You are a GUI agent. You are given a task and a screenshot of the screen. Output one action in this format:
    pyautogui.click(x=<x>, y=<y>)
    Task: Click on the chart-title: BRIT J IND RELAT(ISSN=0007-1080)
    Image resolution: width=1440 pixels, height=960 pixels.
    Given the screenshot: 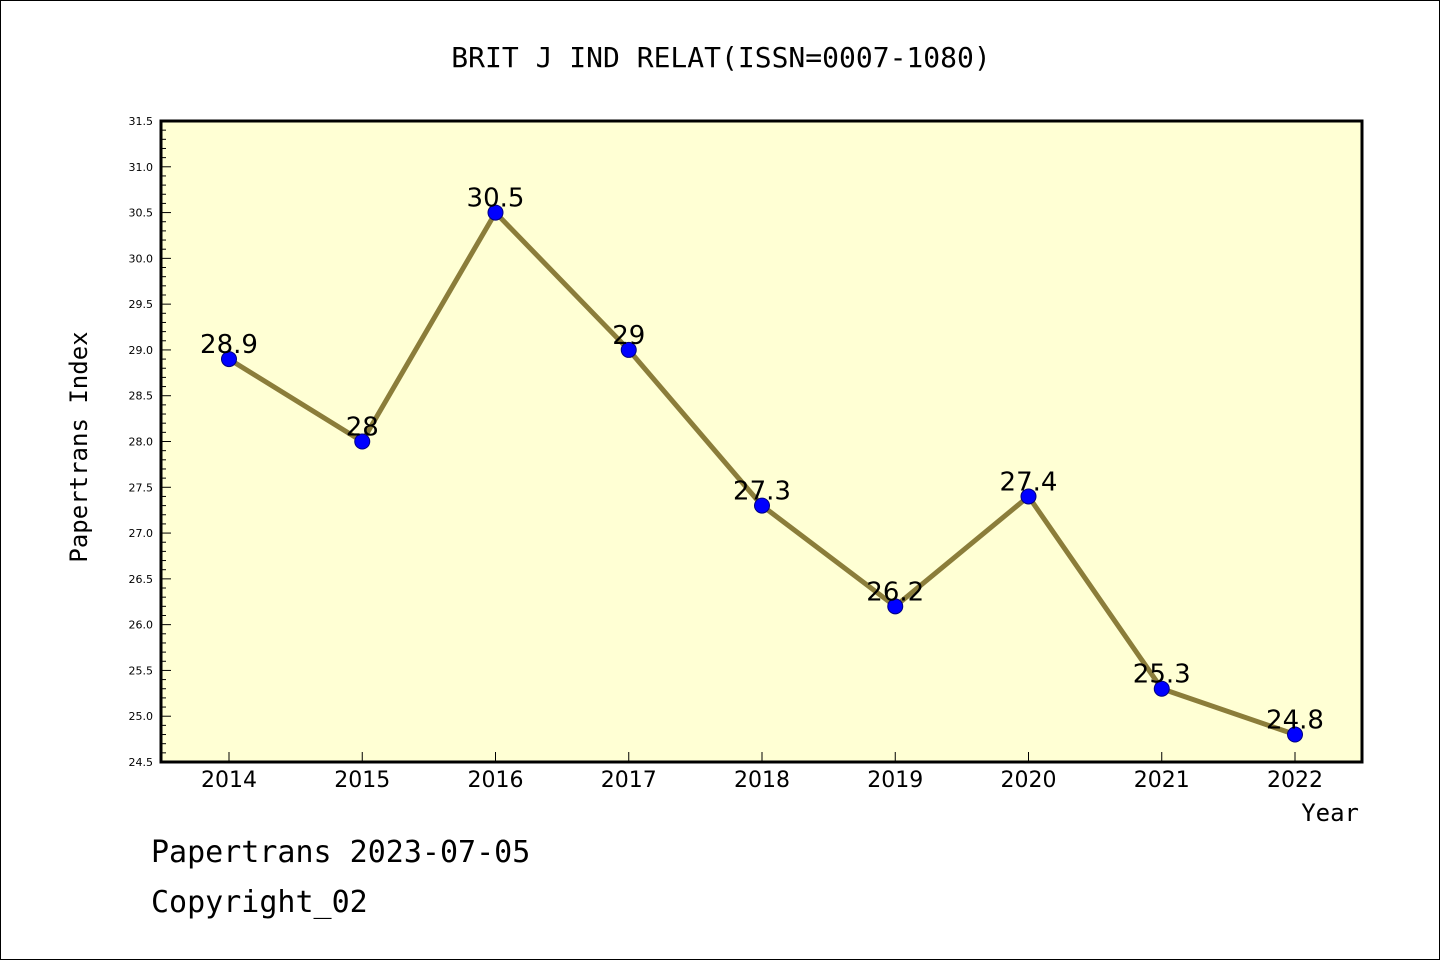 What is the action you would take?
    pyautogui.click(x=720, y=57)
    